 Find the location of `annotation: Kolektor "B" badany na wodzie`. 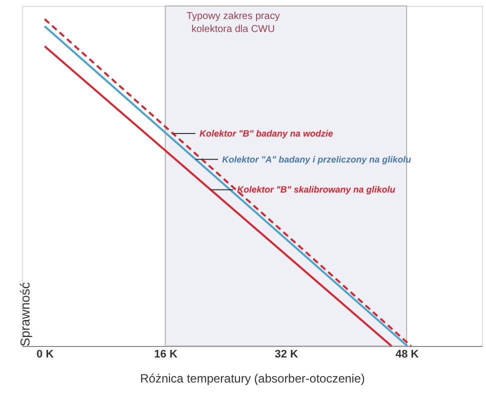

annotation: Kolektor "B" badany na wodzie is located at coordinates (266, 133).